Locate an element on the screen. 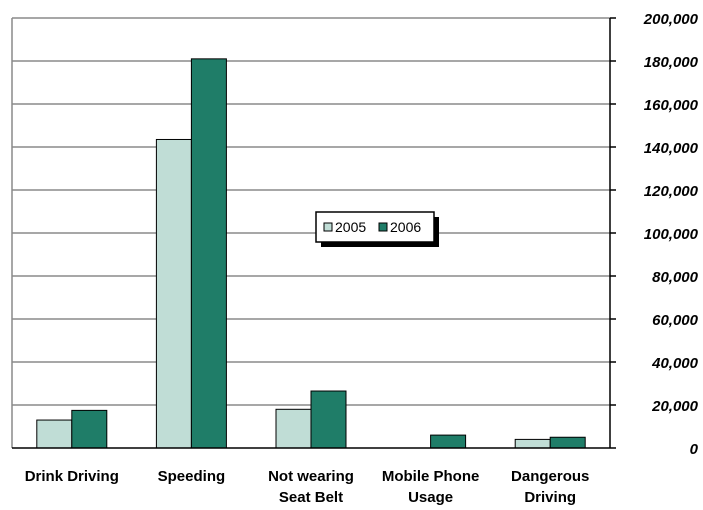  y-tick-label: 100,000 is located at coordinates (671, 234).